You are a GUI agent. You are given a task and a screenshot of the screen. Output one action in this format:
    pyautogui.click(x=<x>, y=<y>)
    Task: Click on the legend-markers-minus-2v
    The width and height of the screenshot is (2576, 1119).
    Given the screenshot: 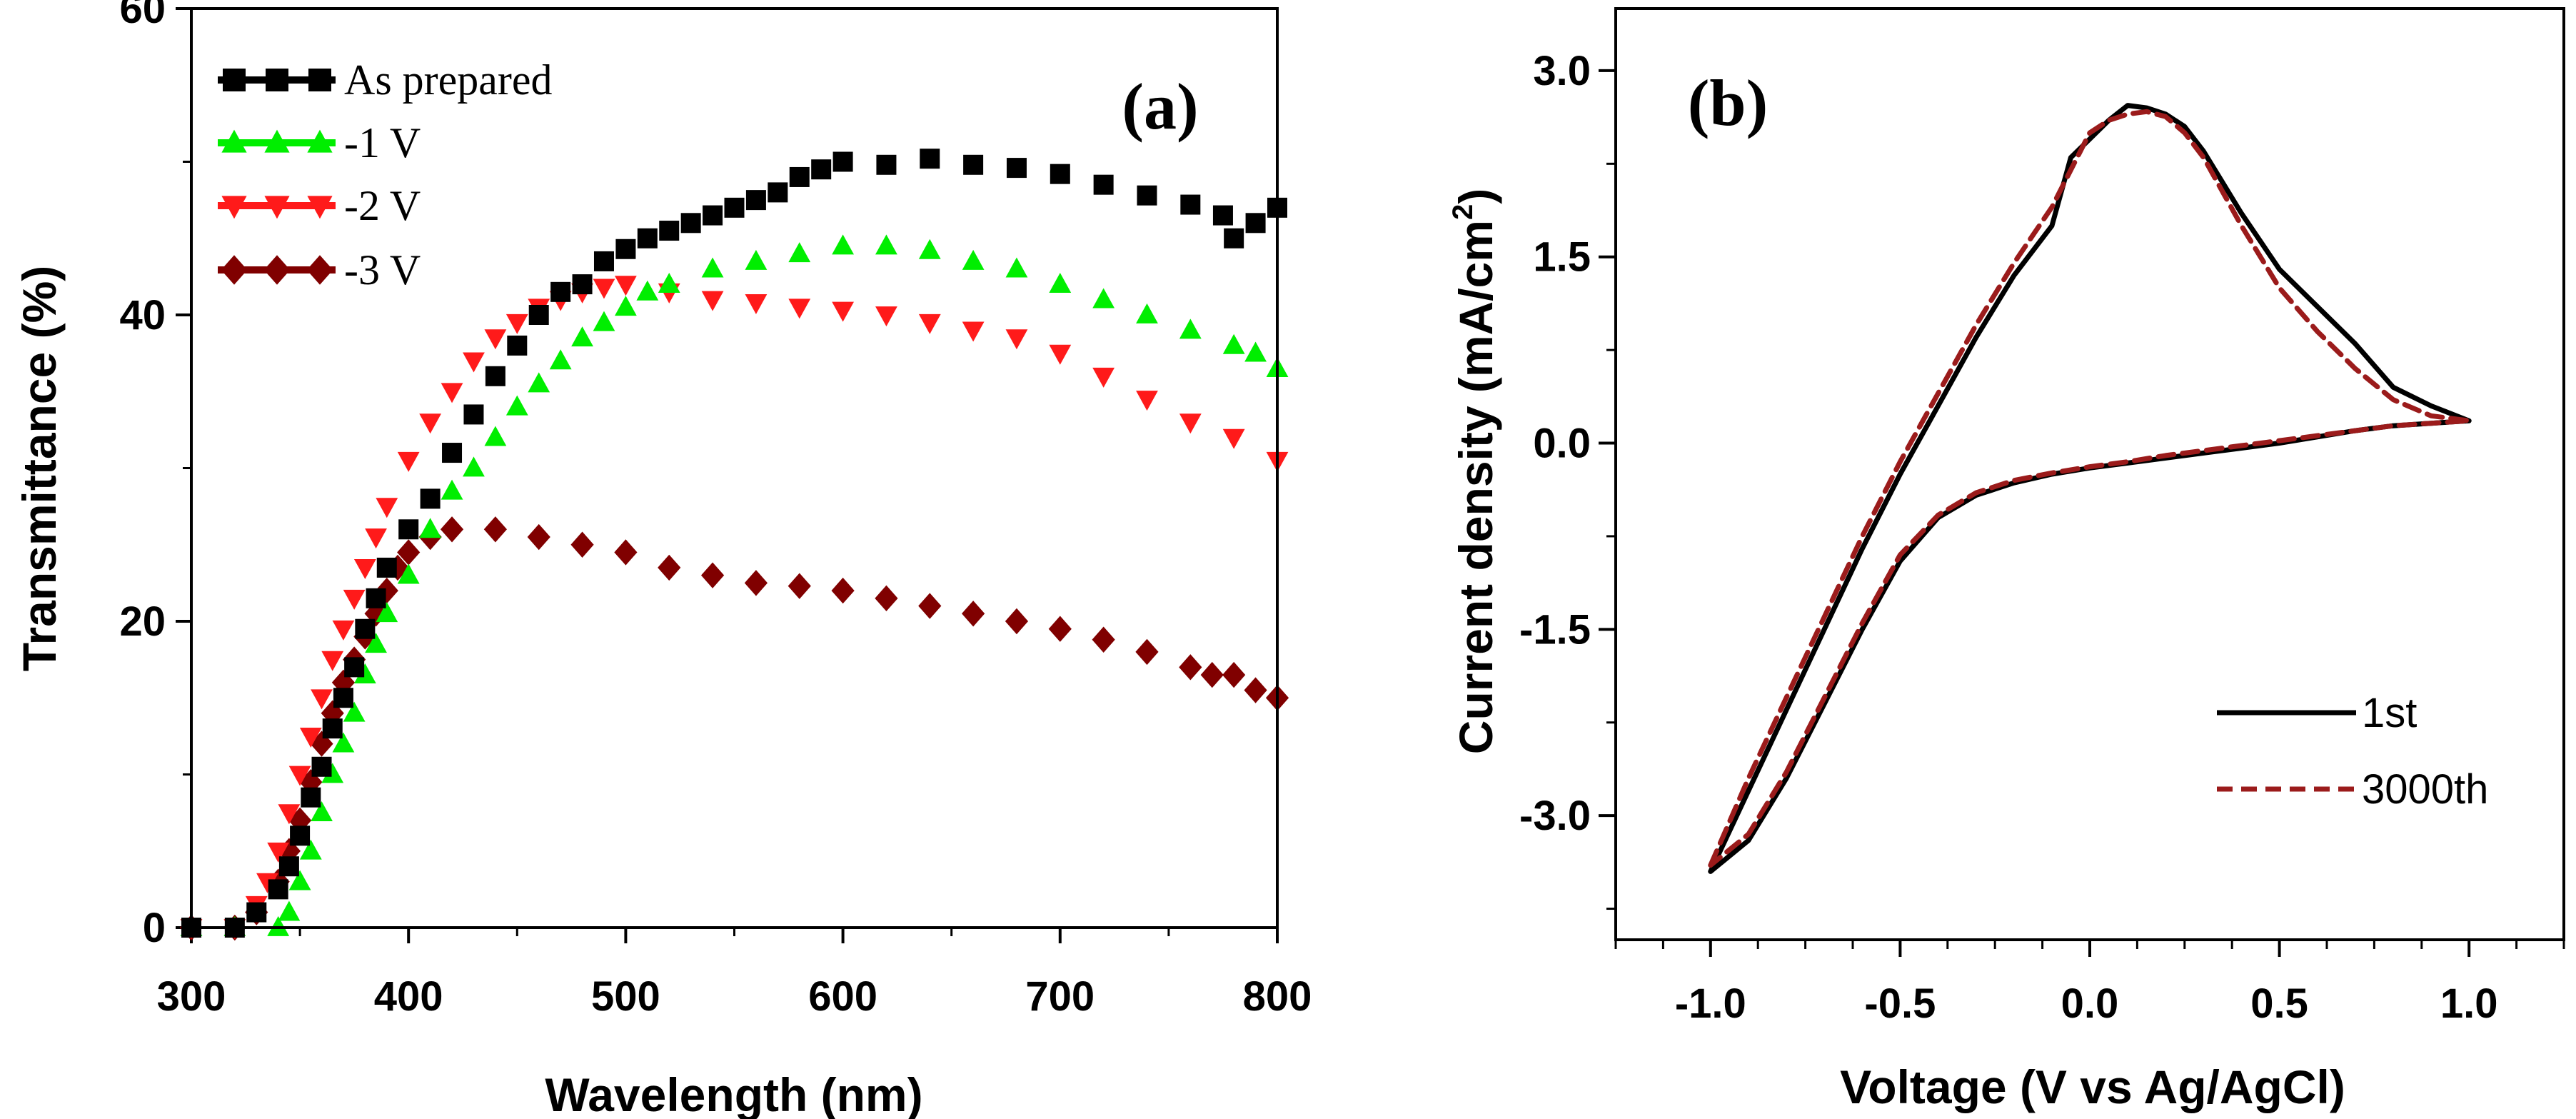 What is the action you would take?
    pyautogui.click(x=277, y=207)
    